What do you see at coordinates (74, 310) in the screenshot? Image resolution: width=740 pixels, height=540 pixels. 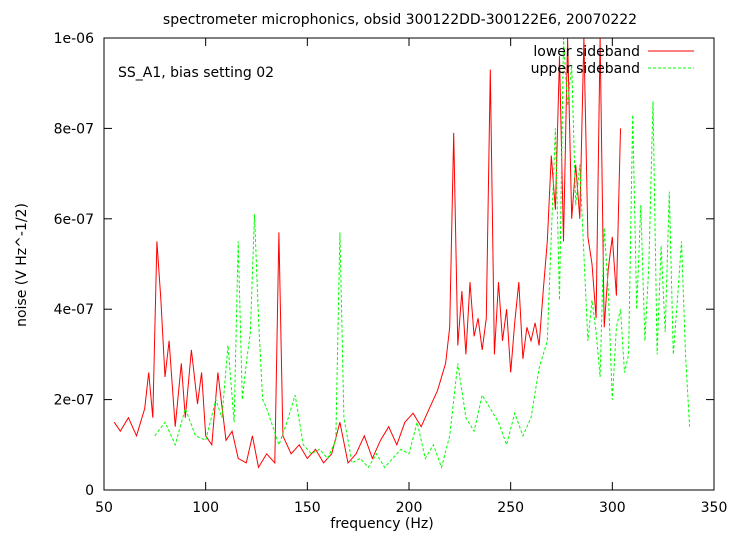 I see `y-tick-label: 4e-07` at bounding box center [74, 310].